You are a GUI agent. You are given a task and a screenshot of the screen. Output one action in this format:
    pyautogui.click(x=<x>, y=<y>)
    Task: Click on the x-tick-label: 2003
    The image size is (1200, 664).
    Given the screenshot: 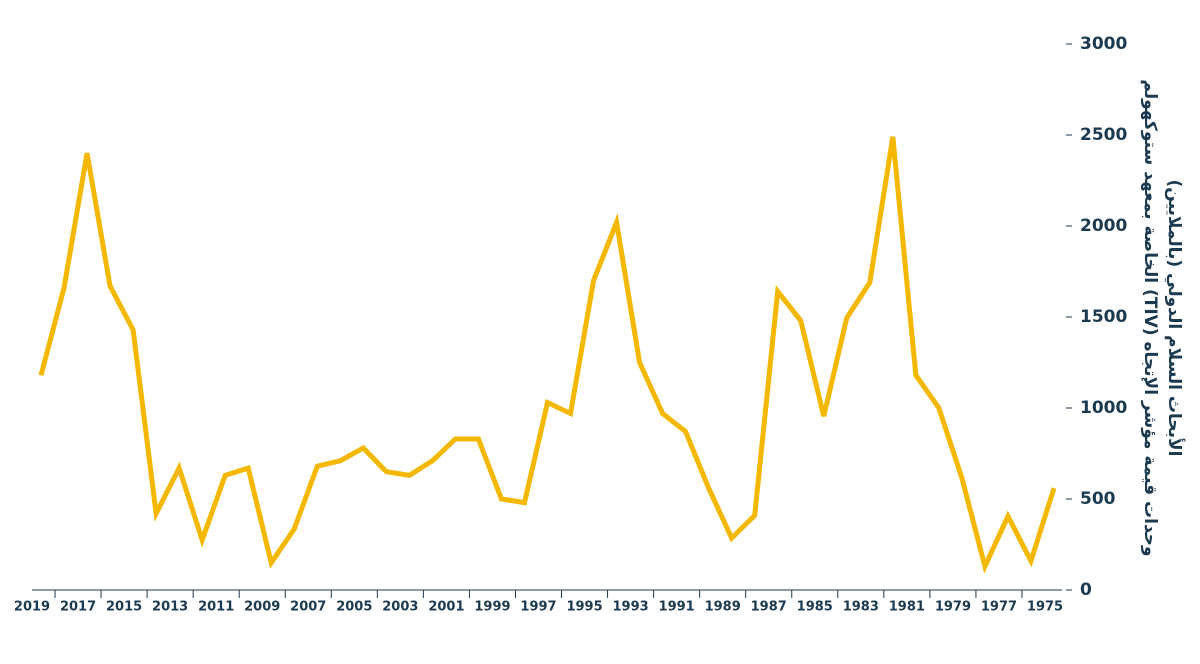 What is the action you would take?
    pyautogui.click(x=400, y=607)
    